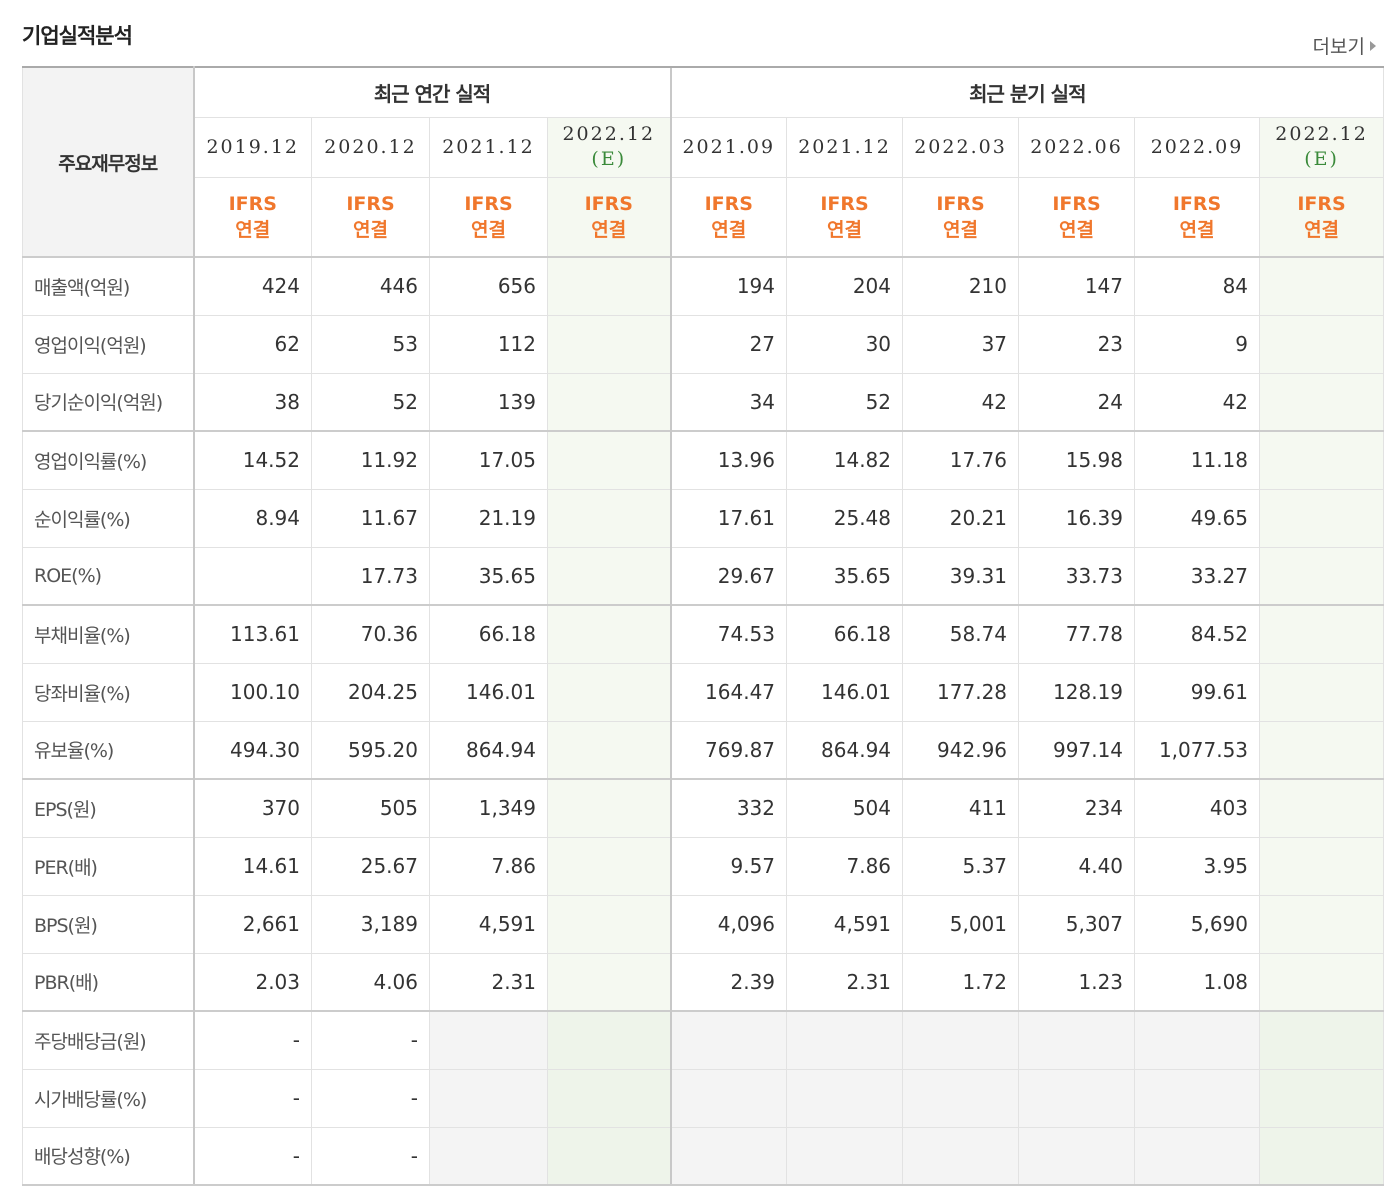 This screenshot has height=1200, width=1398. I want to click on table-cell: 2.03, so click(252, 982).